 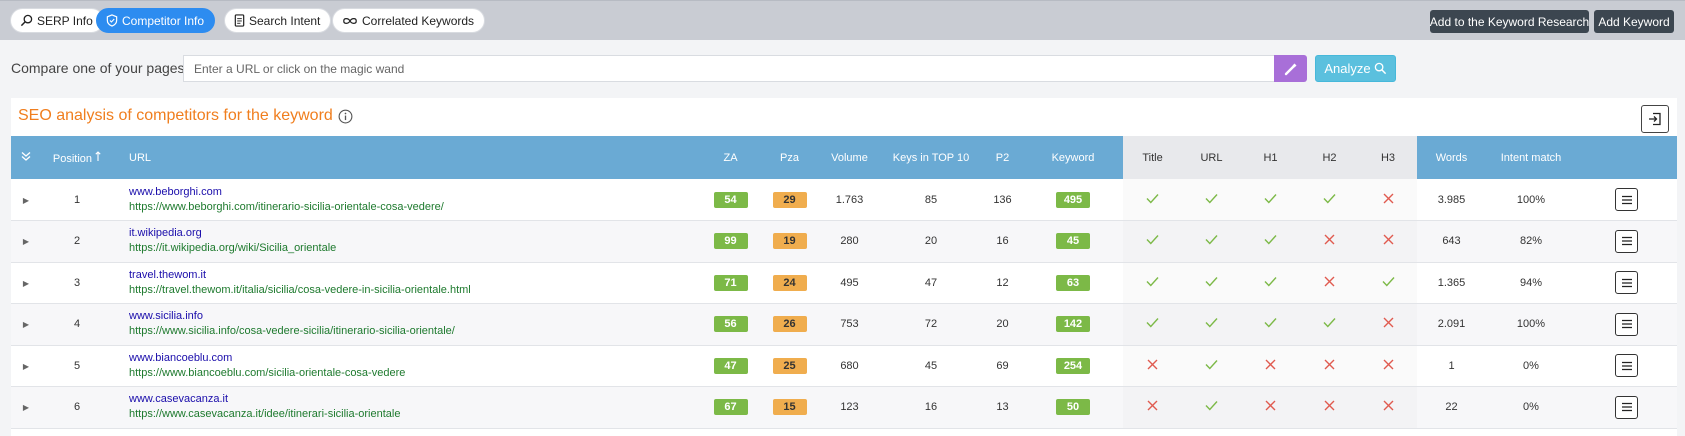 What do you see at coordinates (77, 157) in the screenshot?
I see `col-position: Position` at bounding box center [77, 157].